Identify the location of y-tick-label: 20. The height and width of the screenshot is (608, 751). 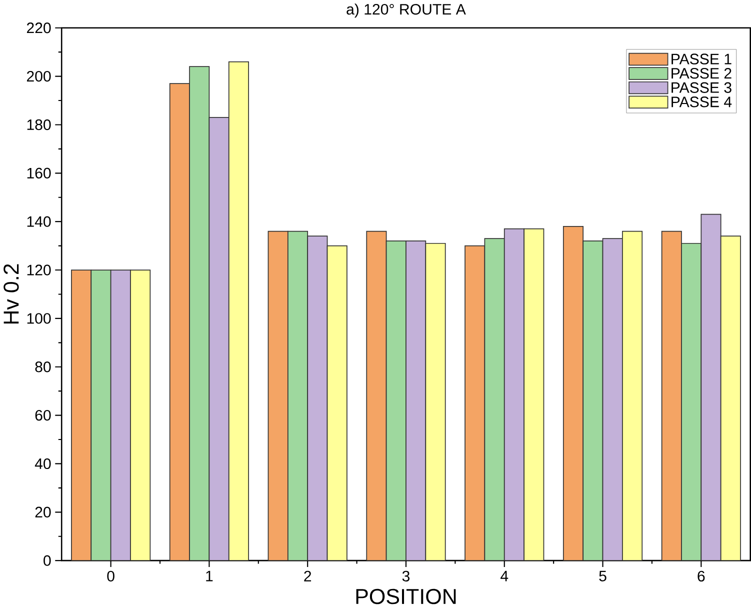
(43, 512).